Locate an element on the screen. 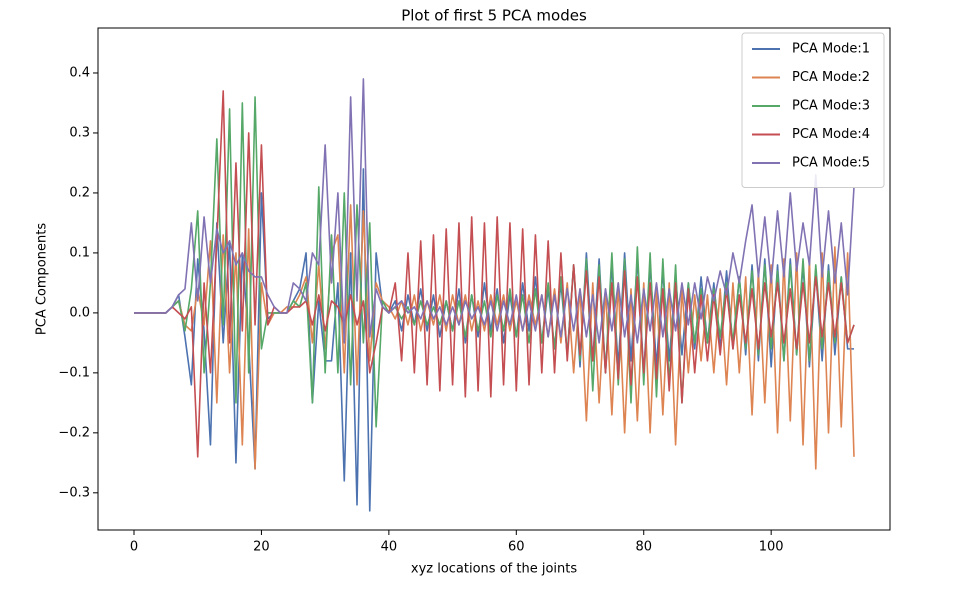 The image size is (974, 592). y-axis-label: PCA Components is located at coordinates (42, 279).